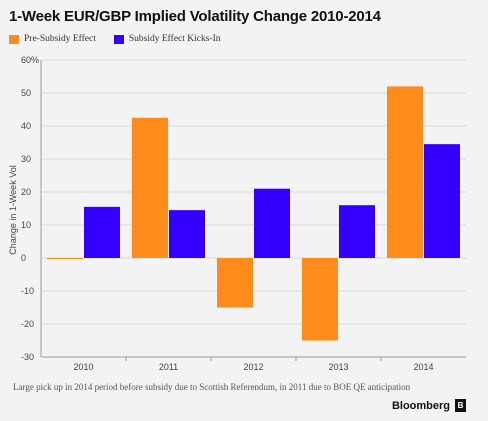  Describe the element at coordinates (174, 39) in the screenshot. I see `legend-label-subsidy-kicks-in: Subsidy Effect Kicks-In` at that location.